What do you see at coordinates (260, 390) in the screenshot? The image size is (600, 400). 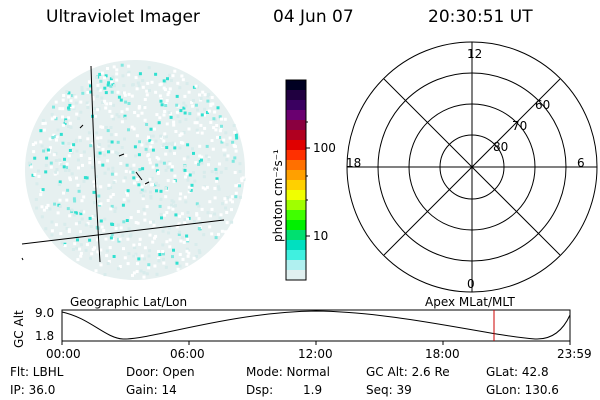 I see `dsp-status-label: Dsp:` at bounding box center [260, 390].